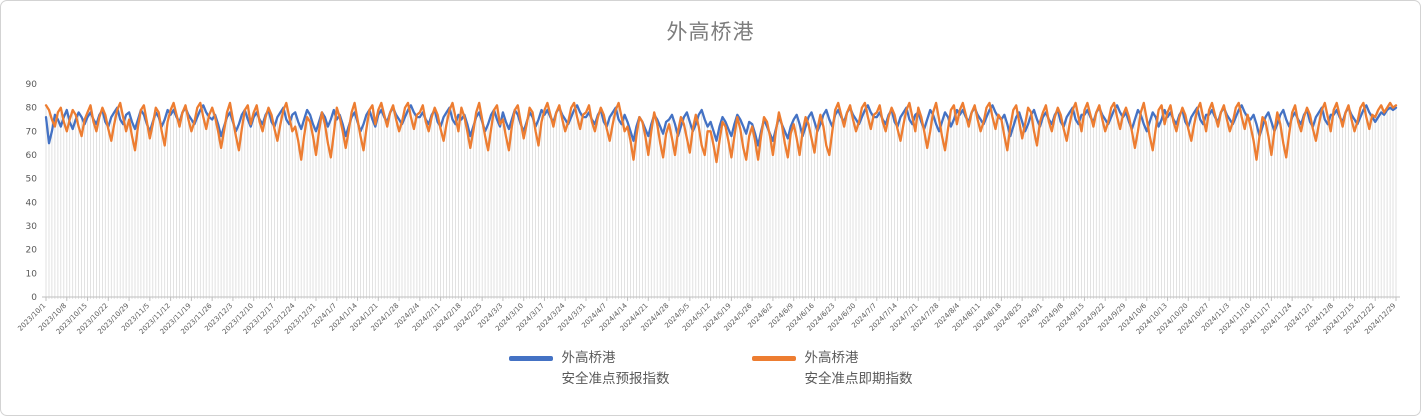 Image resolution: width=1421 pixels, height=416 pixels. Describe the element at coordinates (32, 251) in the screenshot. I see `svg-text: 20` at that location.